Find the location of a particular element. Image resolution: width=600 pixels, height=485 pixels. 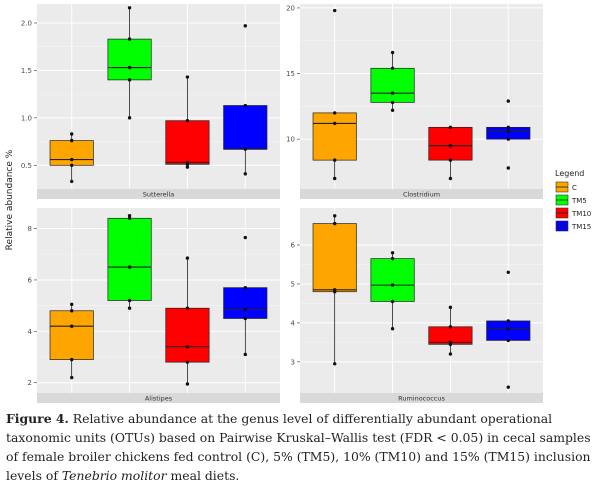

y-tick-label: 1.5 is located at coordinates (26, 71).